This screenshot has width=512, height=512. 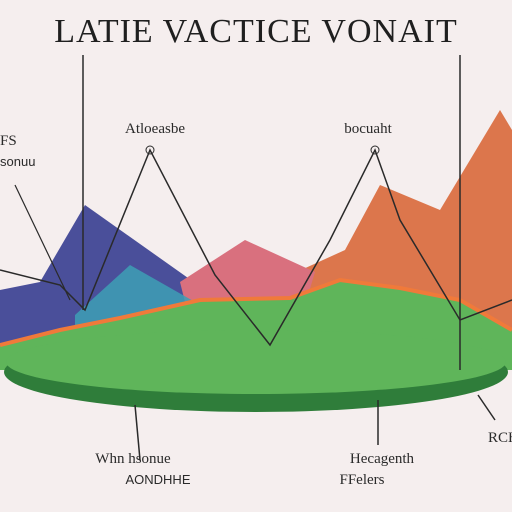 I want to click on label: Atloeasbe, so click(x=155, y=129).